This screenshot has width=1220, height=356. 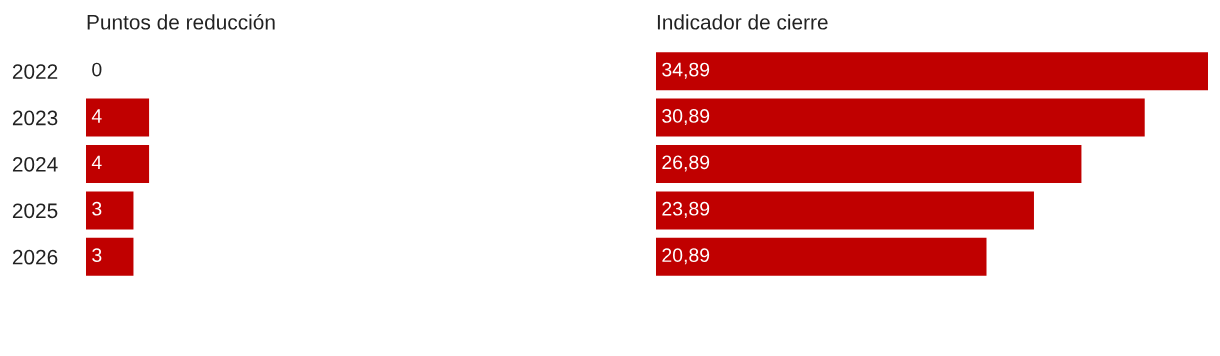 I want to click on y-tick-label: 2026, so click(x=35, y=257).